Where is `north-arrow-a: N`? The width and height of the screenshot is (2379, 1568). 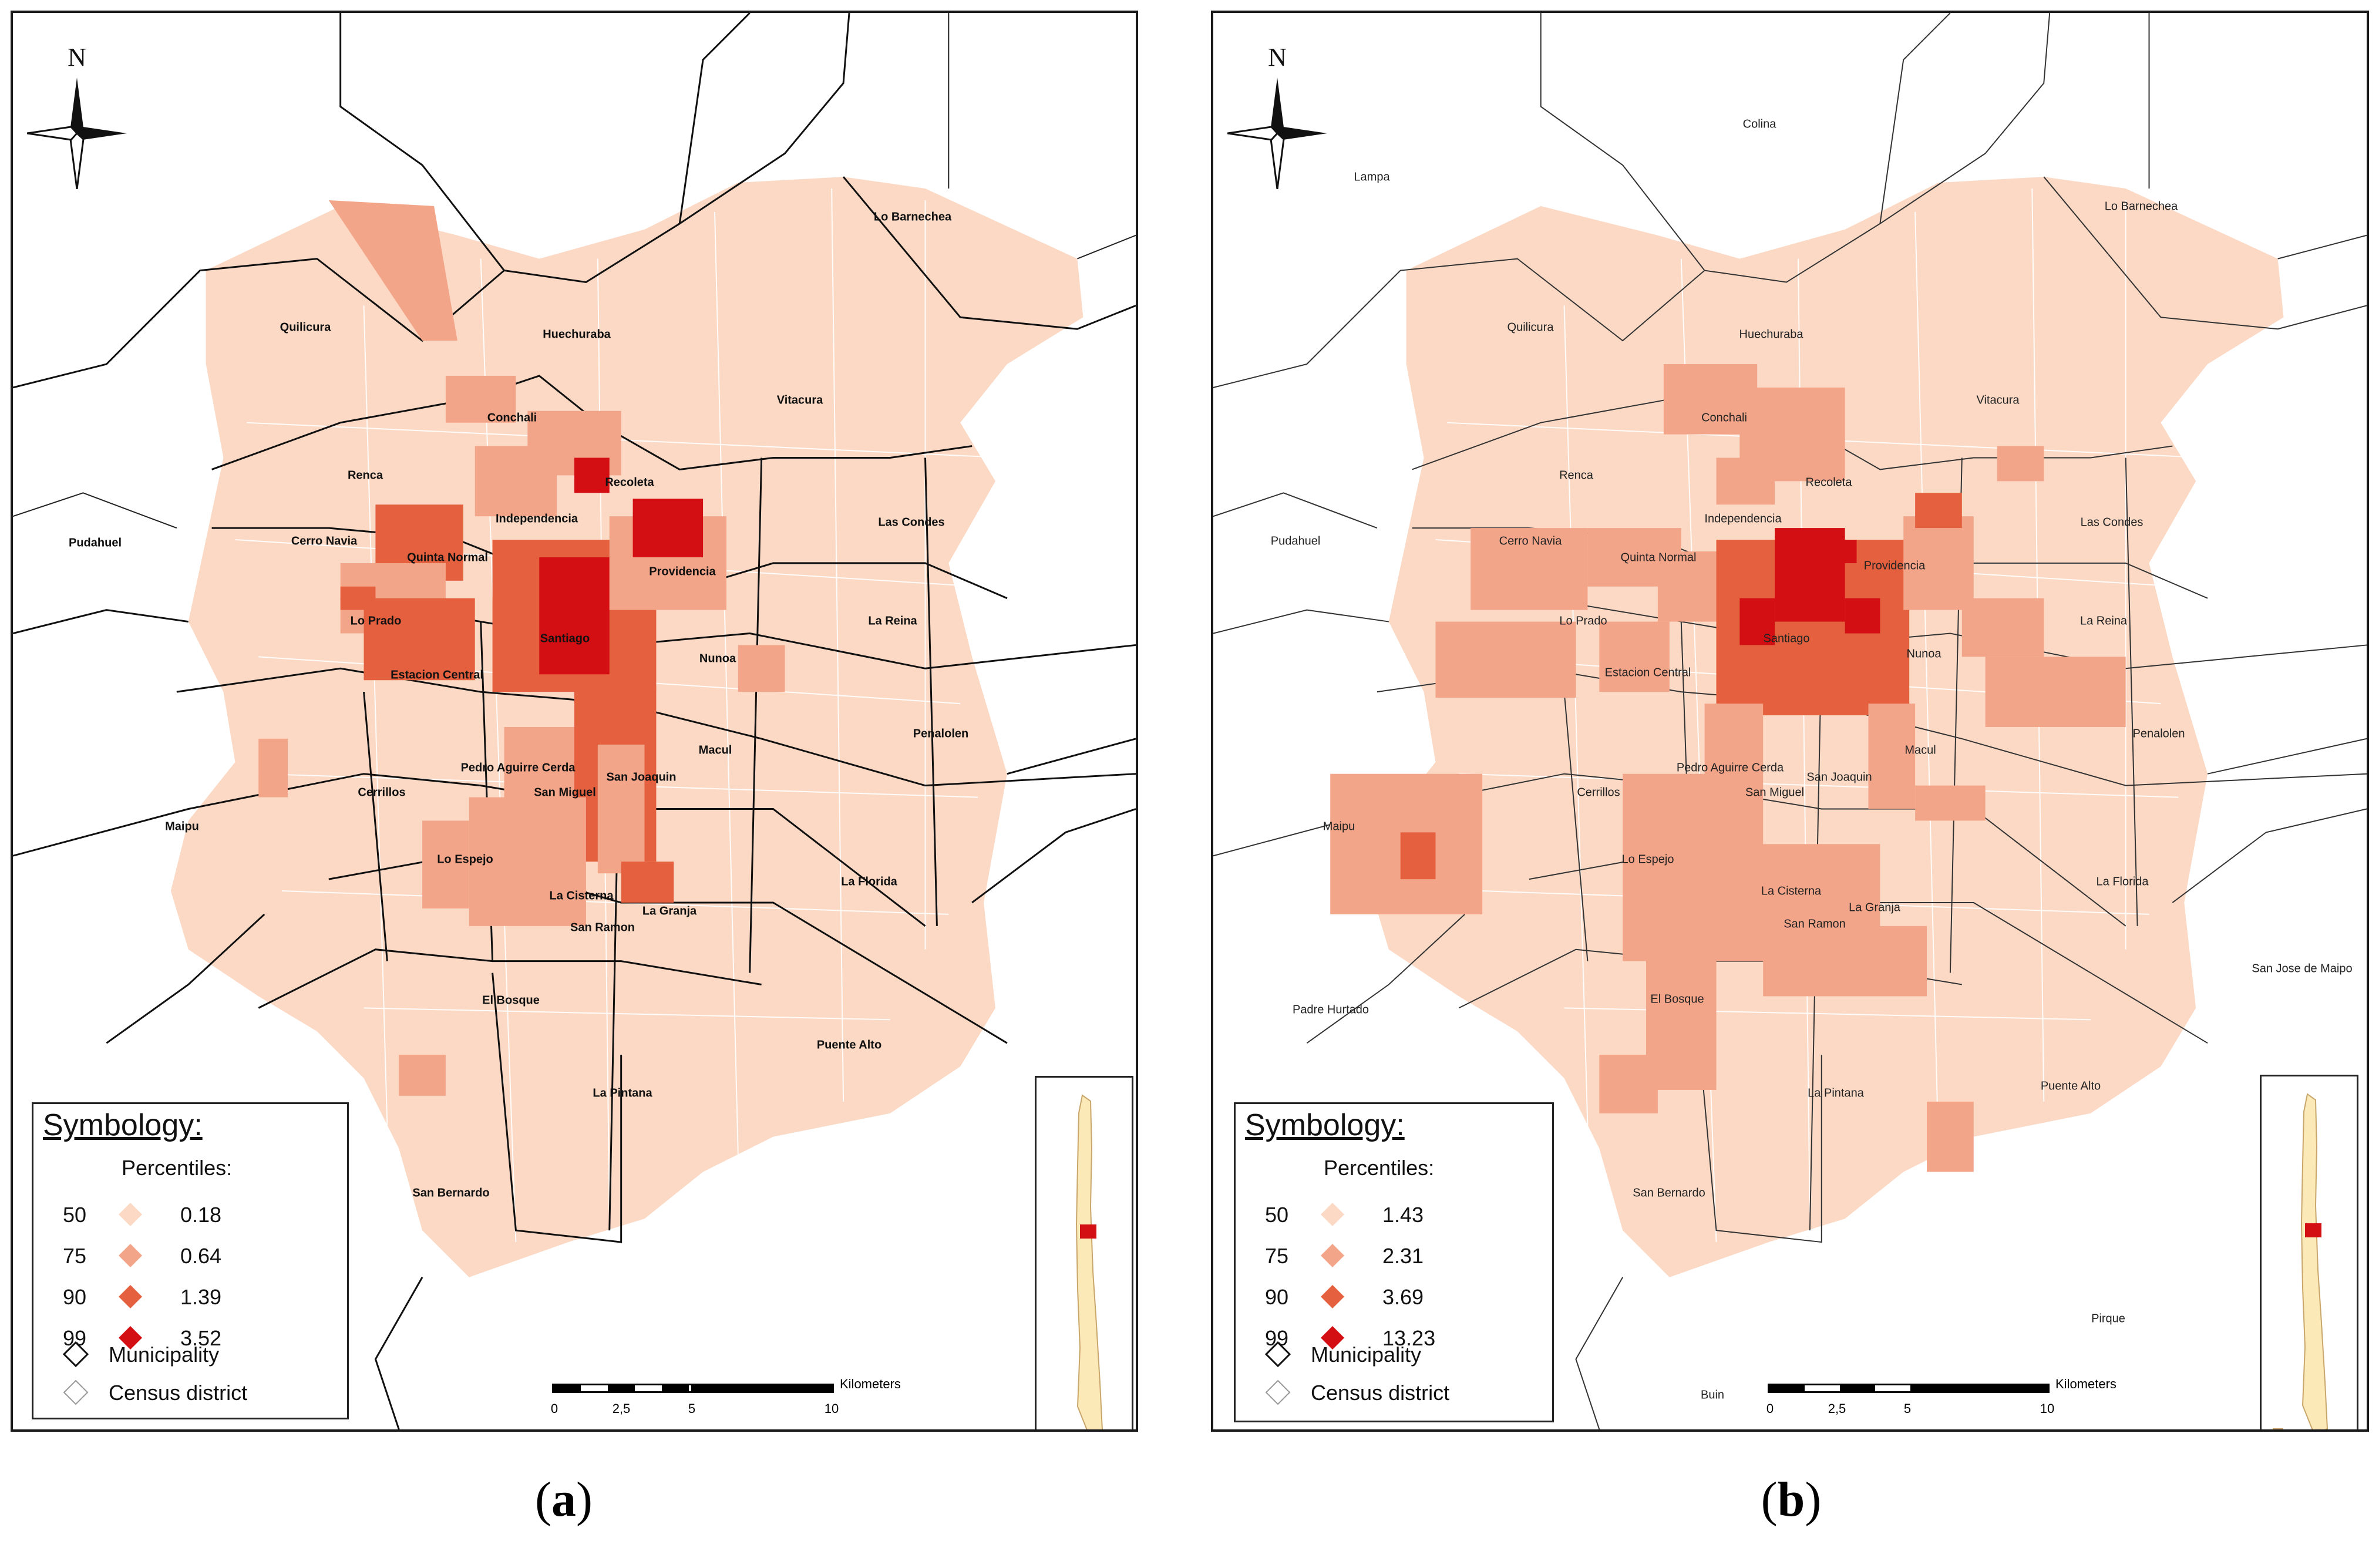
north-arrow-a: N is located at coordinates (77, 122).